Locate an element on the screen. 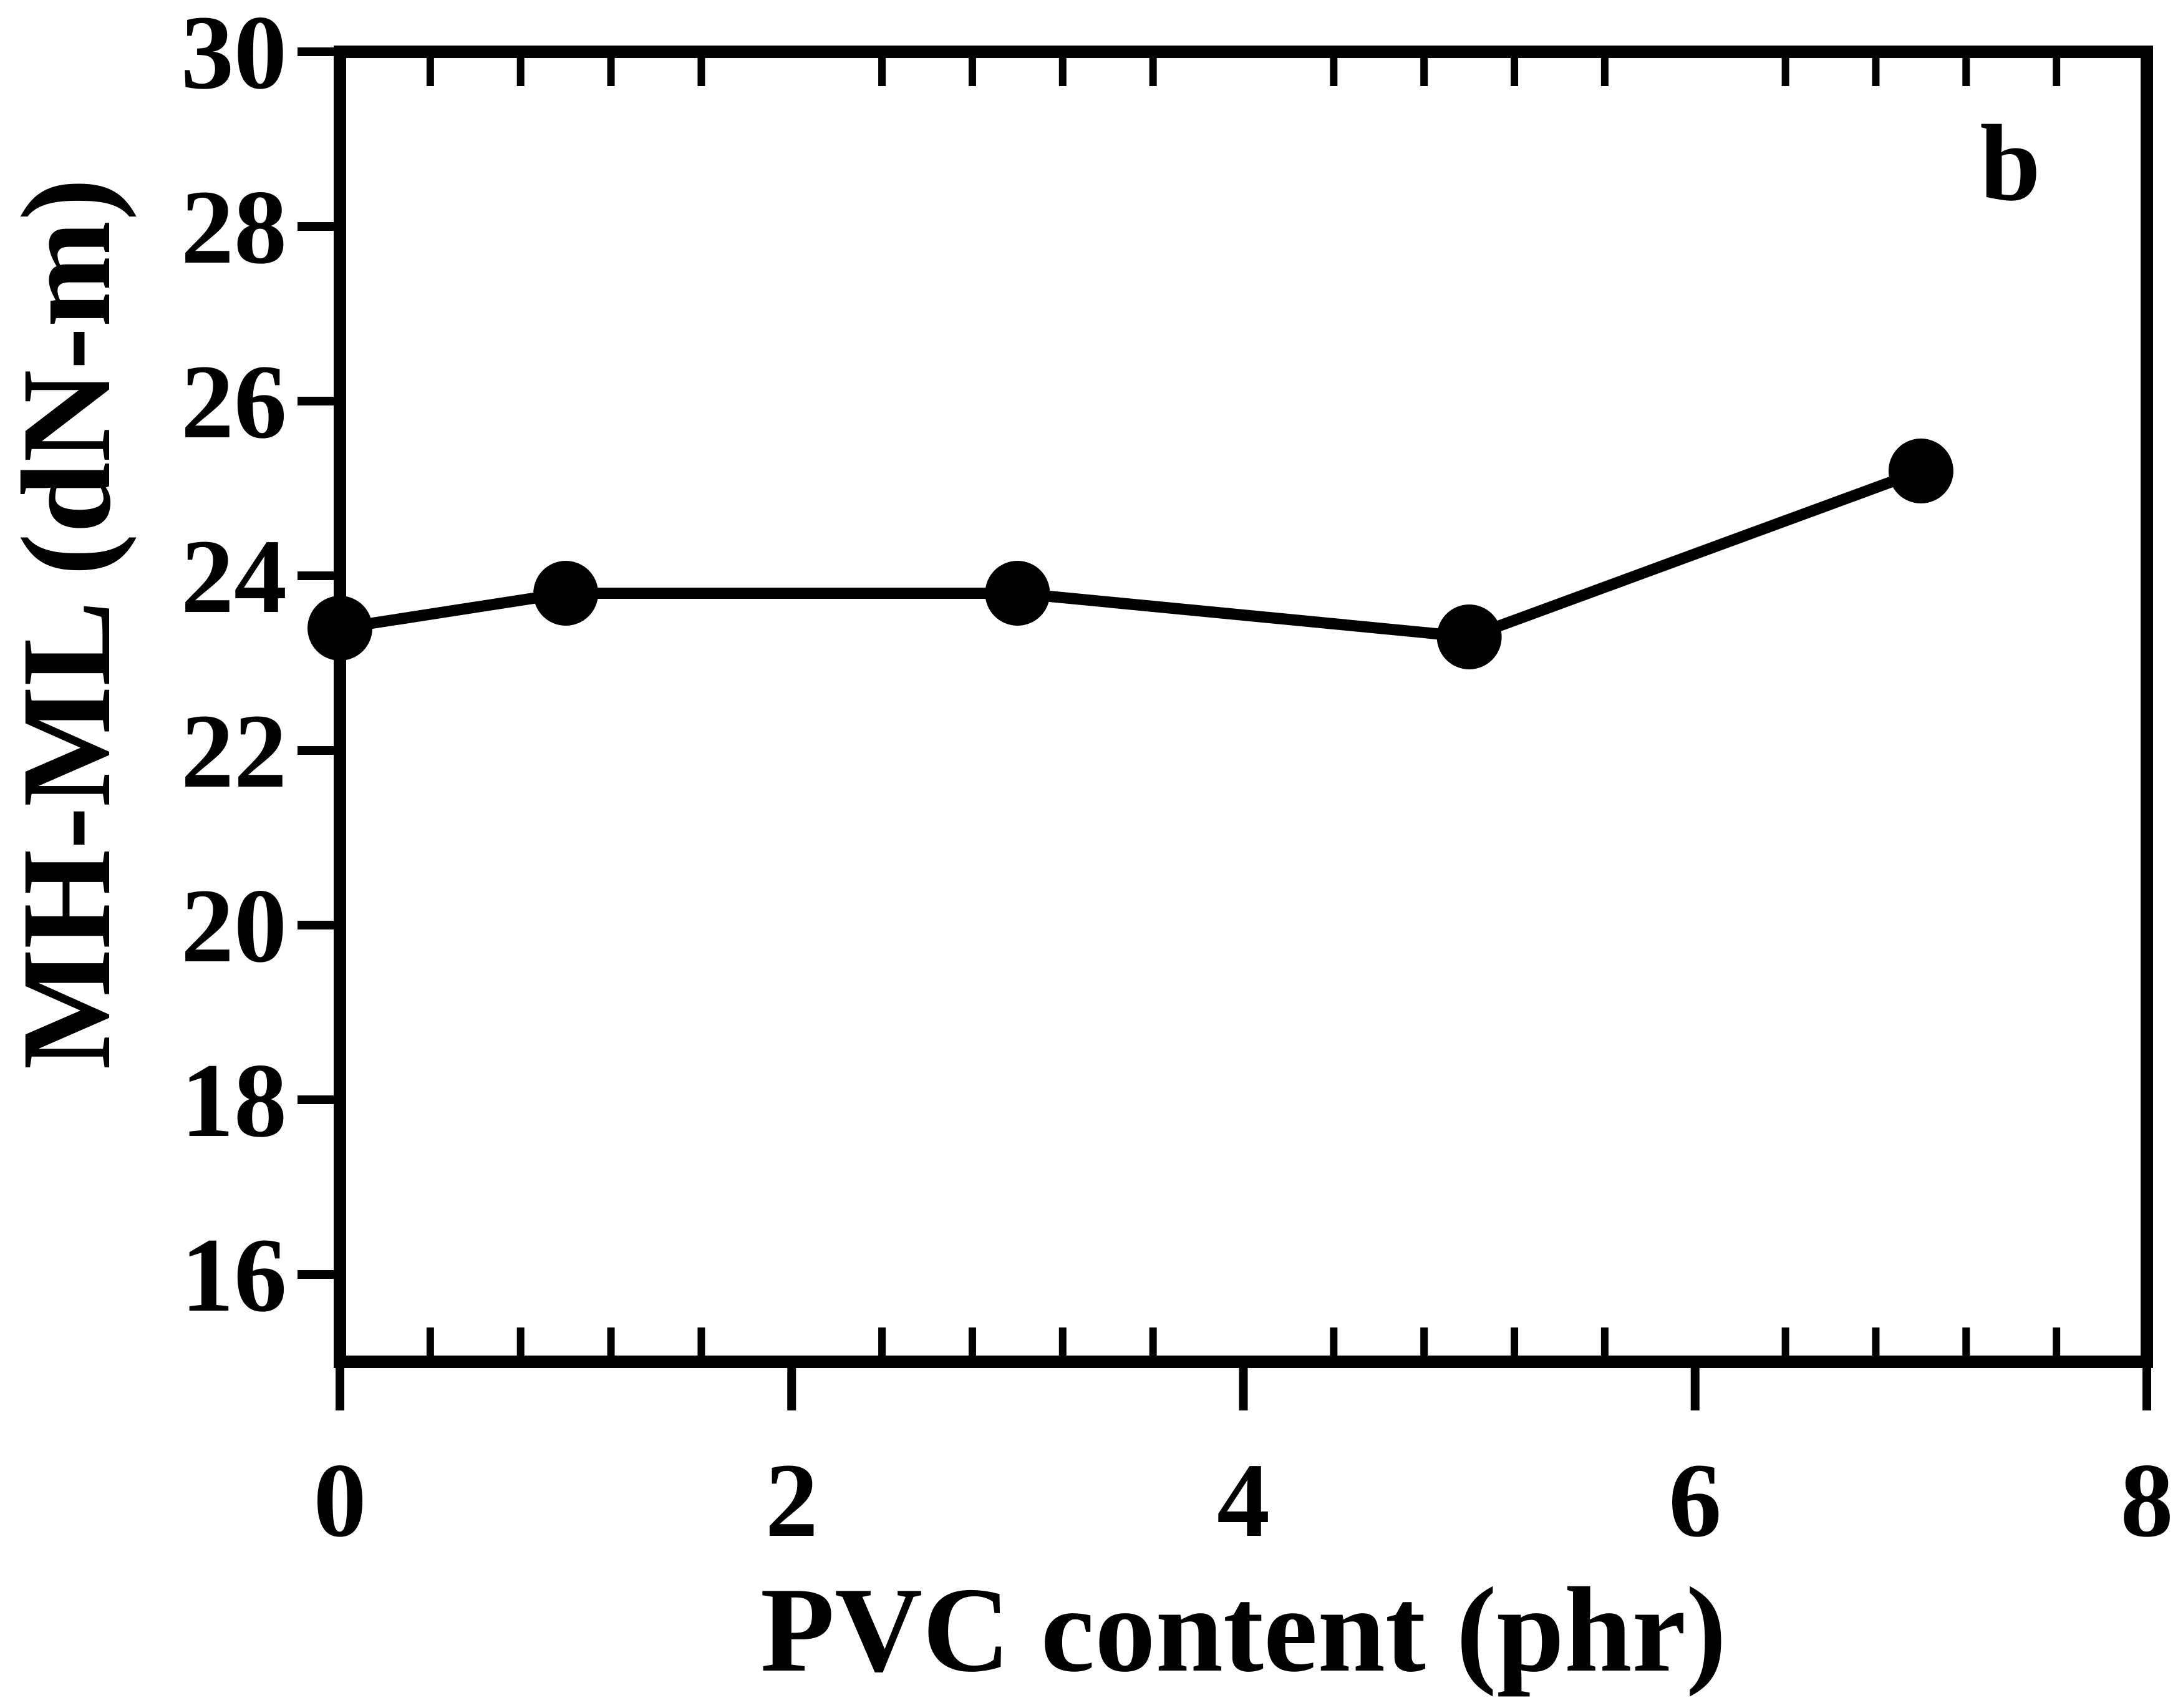 This screenshot has width=2183, height=1708. y-axis-tick-label: 30 is located at coordinates (234, 55).